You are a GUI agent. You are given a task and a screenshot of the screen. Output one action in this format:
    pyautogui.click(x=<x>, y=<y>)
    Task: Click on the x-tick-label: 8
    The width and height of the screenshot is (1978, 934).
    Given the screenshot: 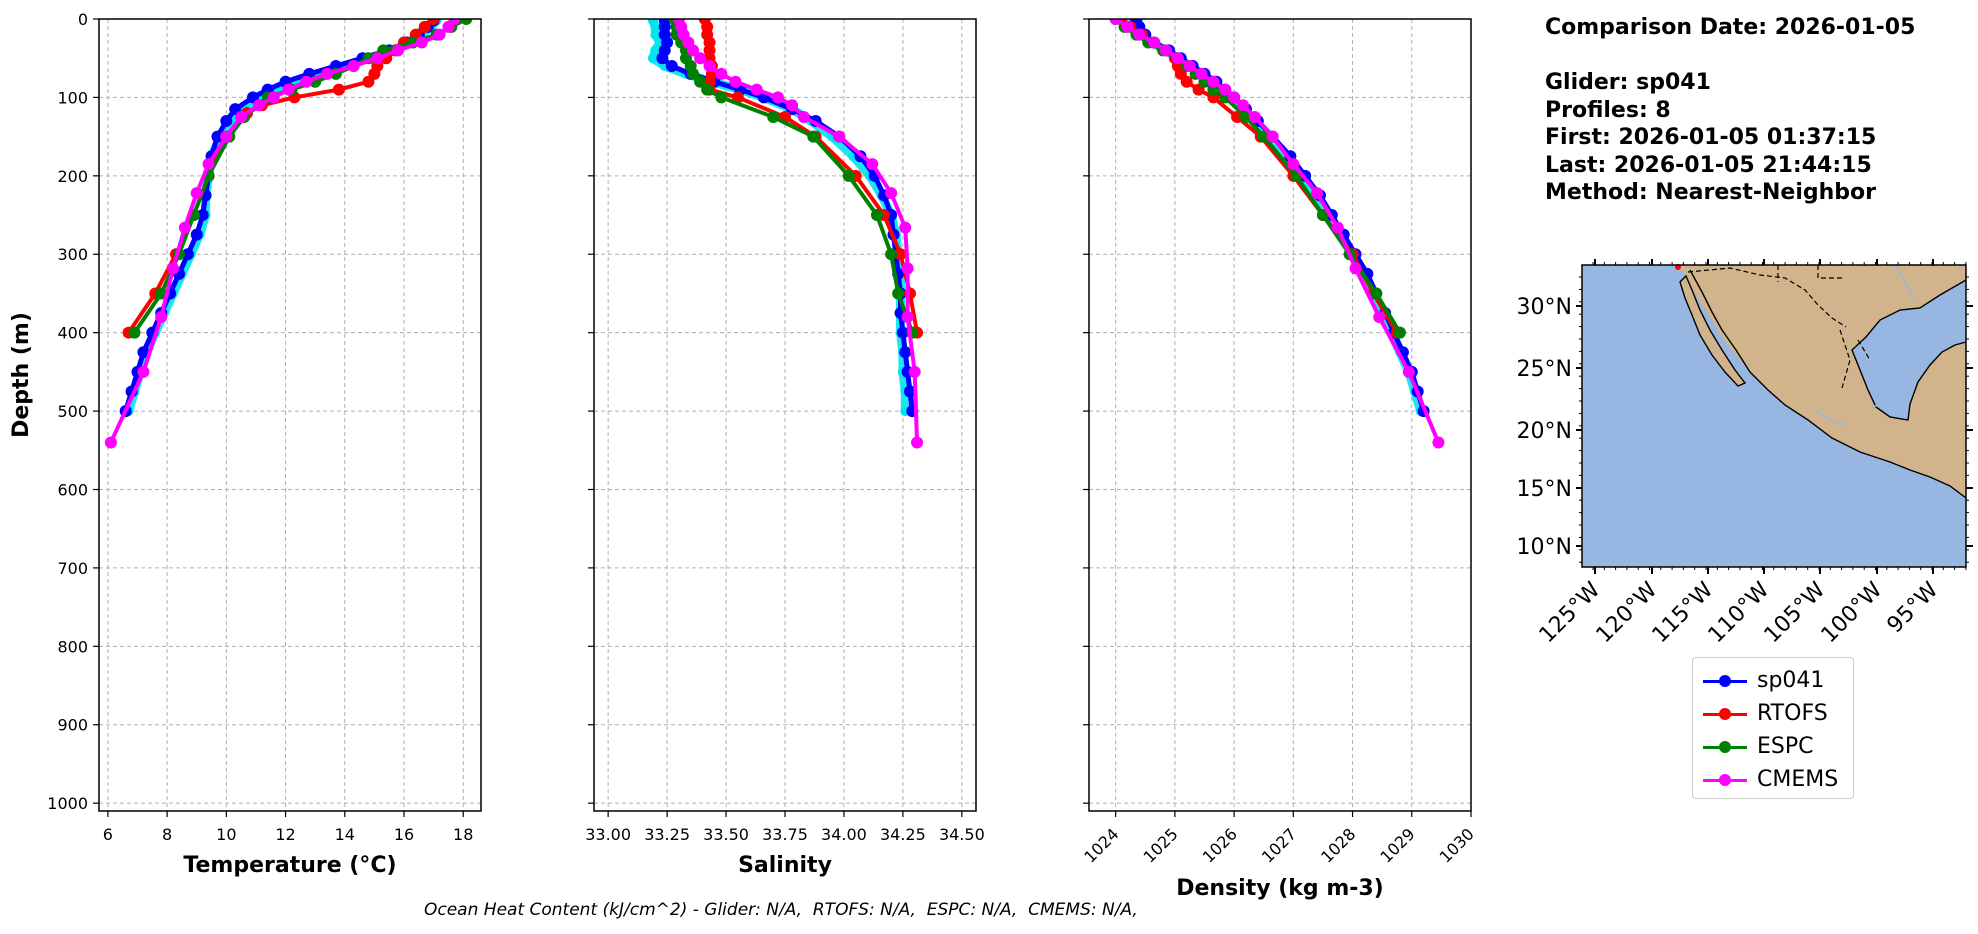 What is the action you would take?
    pyautogui.click(x=167, y=834)
    